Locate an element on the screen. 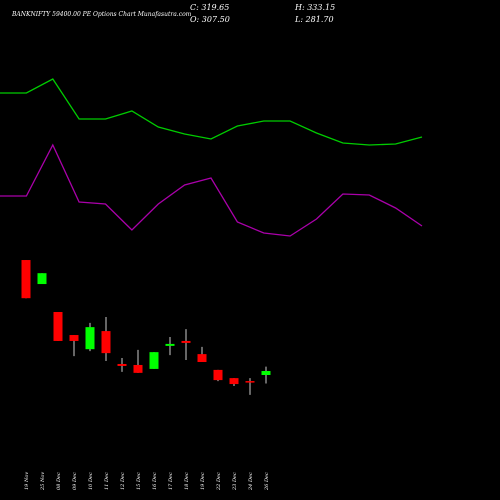  x-tick-label: 18 Dec is located at coordinates (187, 481).